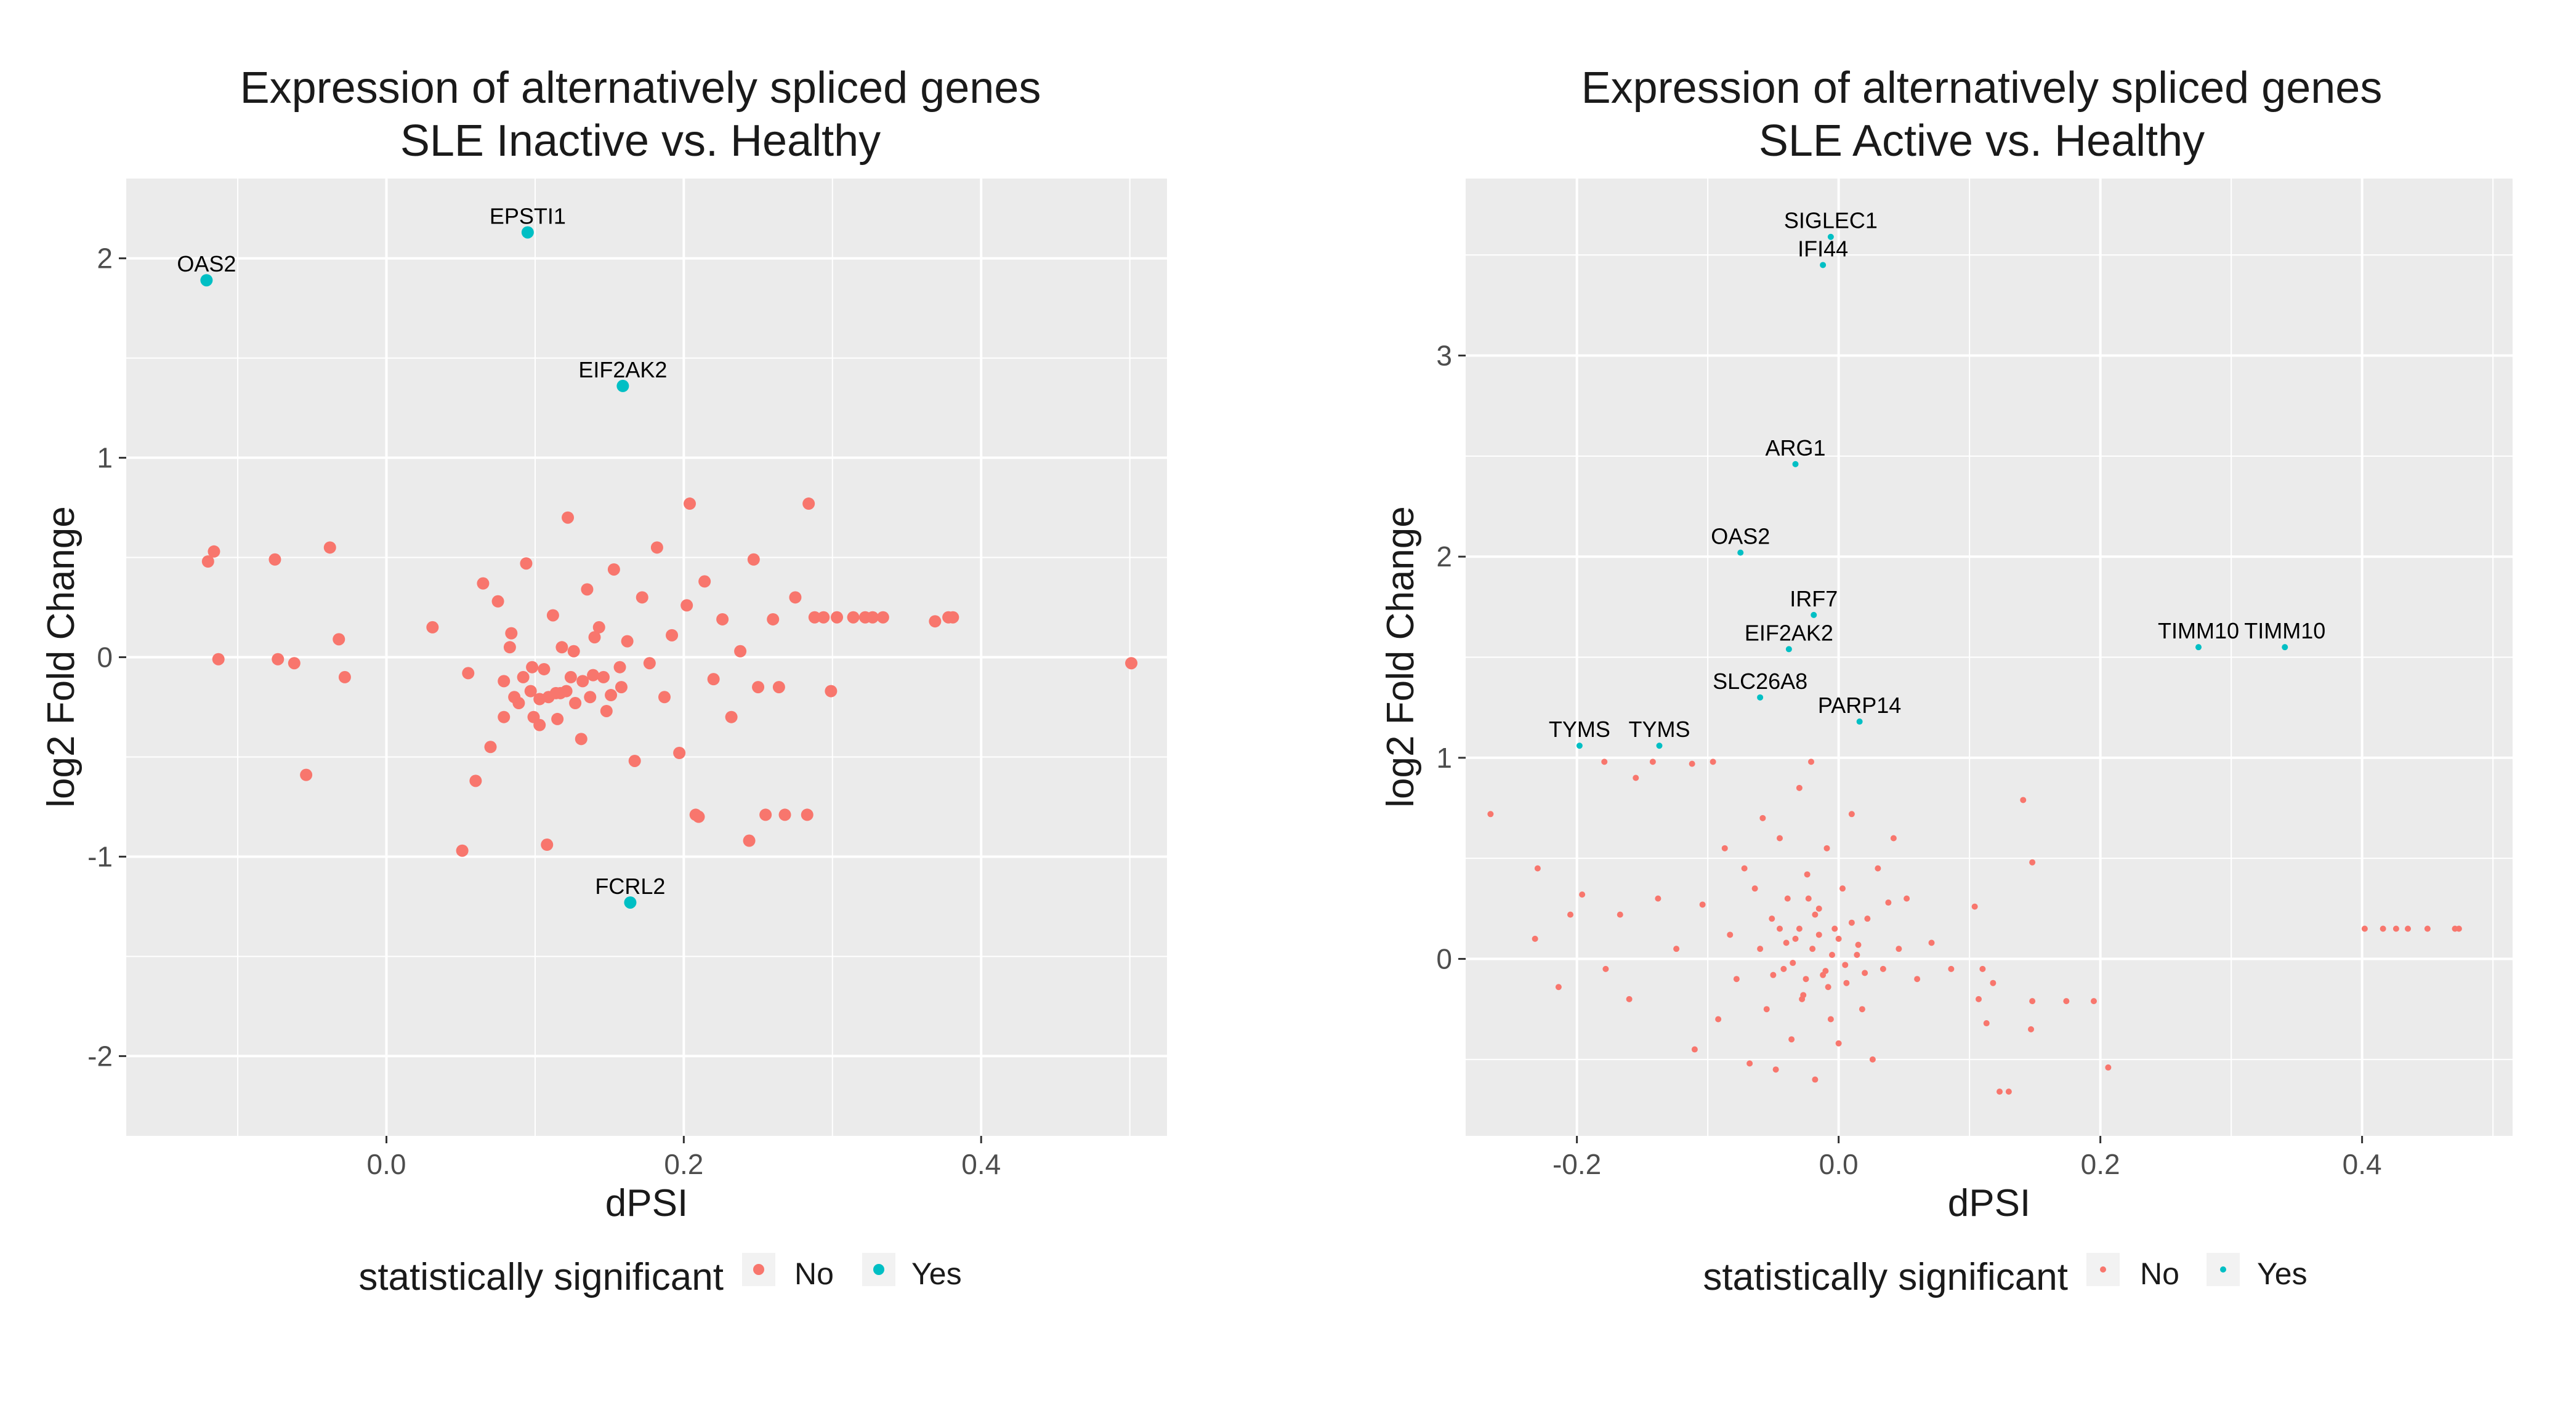 The height and width of the screenshot is (1416, 2576). Describe the element at coordinates (1839, 1164) in the screenshot. I see `x-tick-label: 0.0` at that location.